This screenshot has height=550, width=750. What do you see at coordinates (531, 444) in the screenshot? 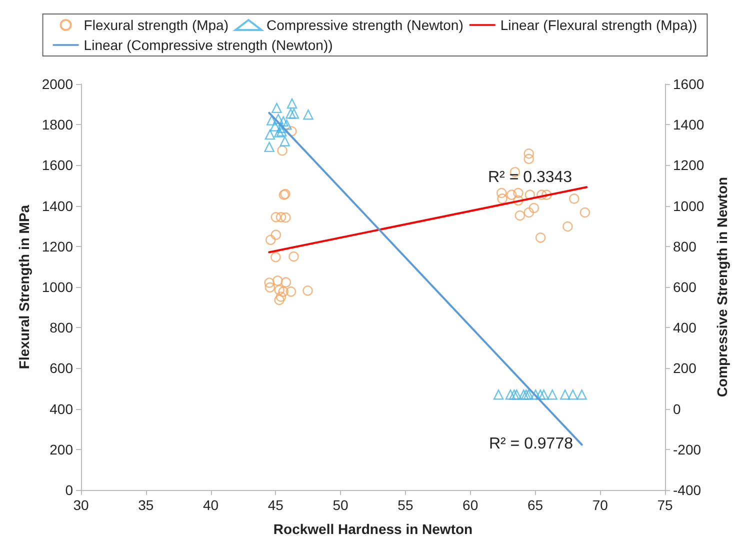
I see `annotation: R² = 0.9778` at bounding box center [531, 444].